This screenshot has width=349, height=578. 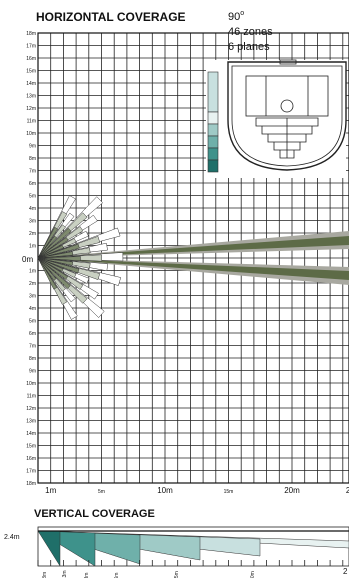 I want to click on inset-background, so click(x=276, y=119).